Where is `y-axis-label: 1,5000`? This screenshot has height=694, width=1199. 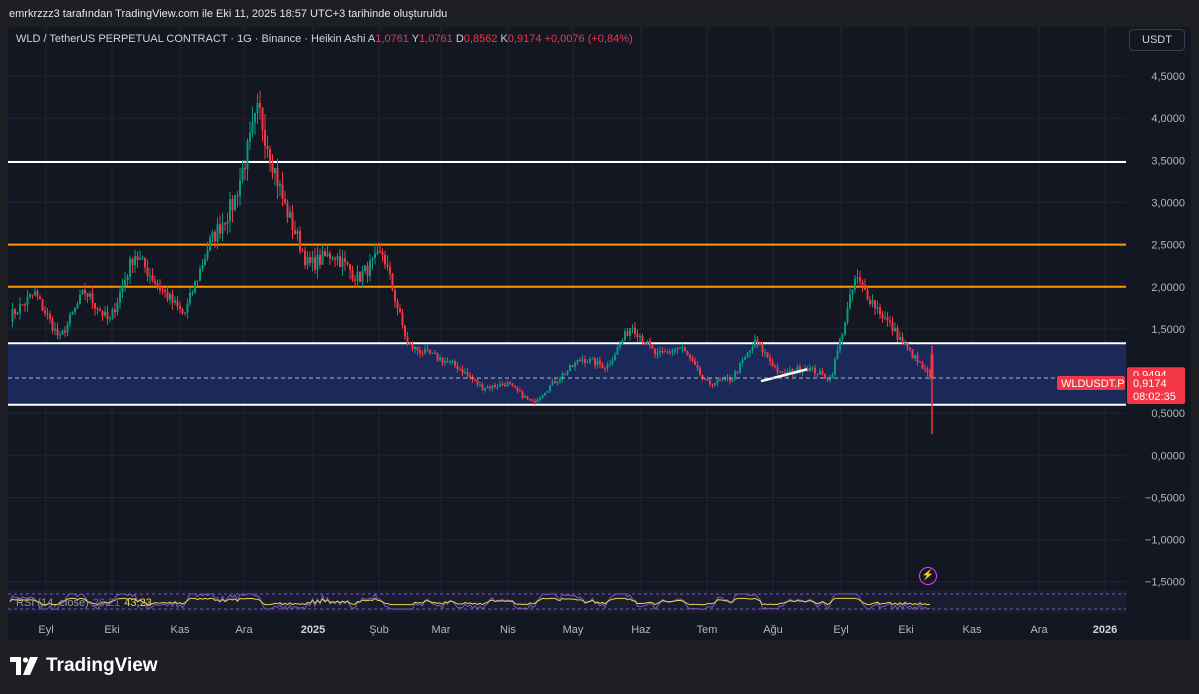 y-axis-label: 1,5000 is located at coordinates (1168, 330).